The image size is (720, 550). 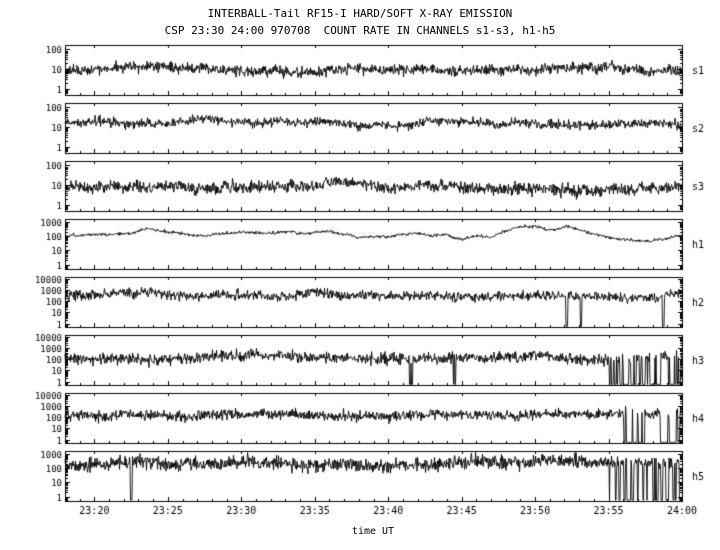 I want to click on x-axis-label: time UT, so click(x=373, y=531).